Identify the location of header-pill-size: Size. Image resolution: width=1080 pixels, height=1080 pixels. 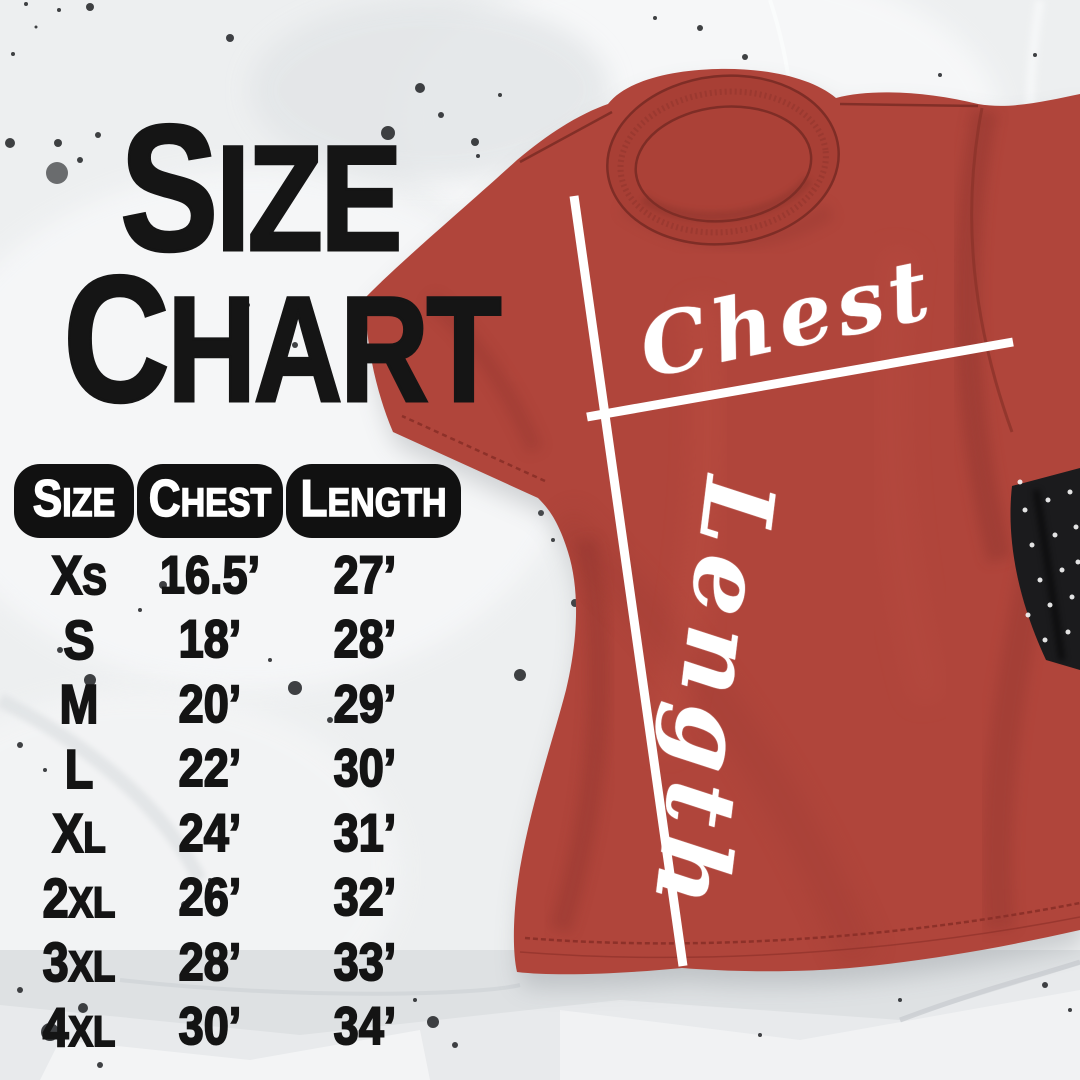
(74, 501).